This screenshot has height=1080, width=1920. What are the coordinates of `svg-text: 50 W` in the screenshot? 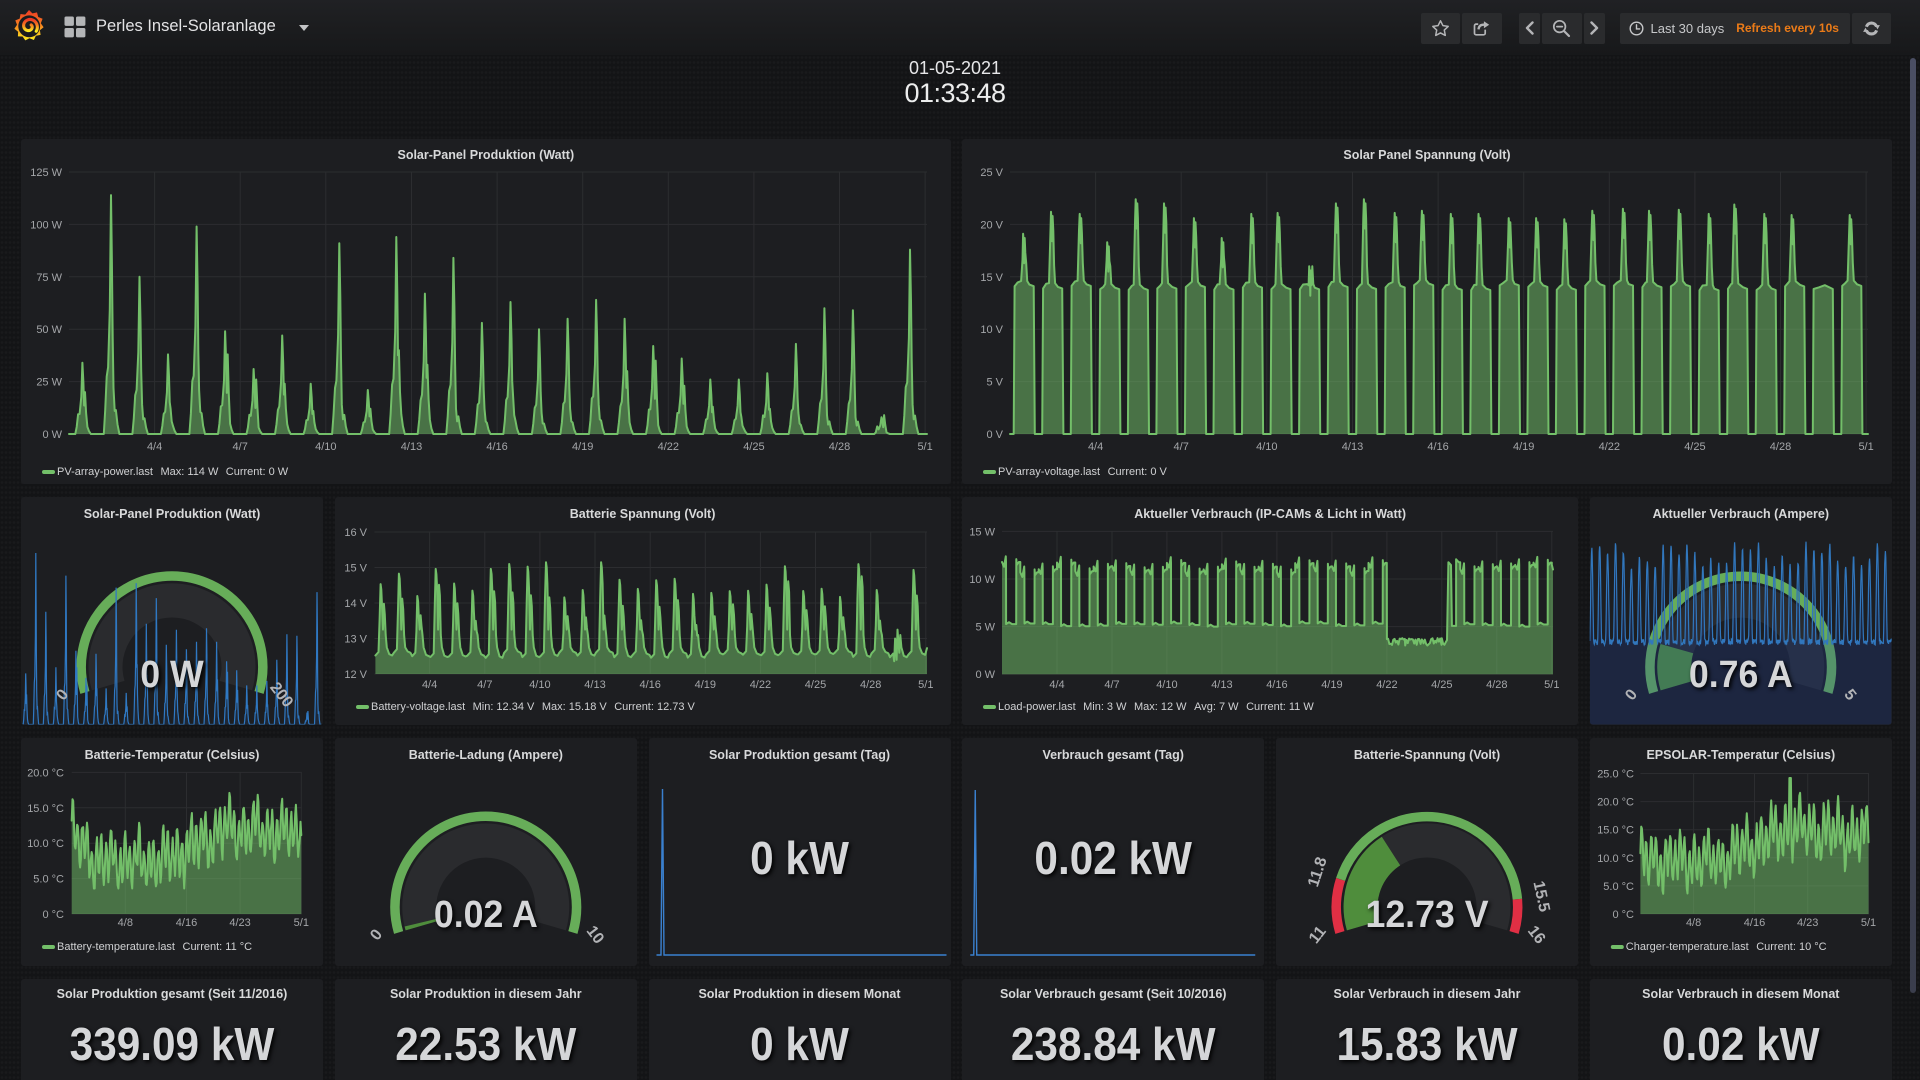 It's located at (49, 330).